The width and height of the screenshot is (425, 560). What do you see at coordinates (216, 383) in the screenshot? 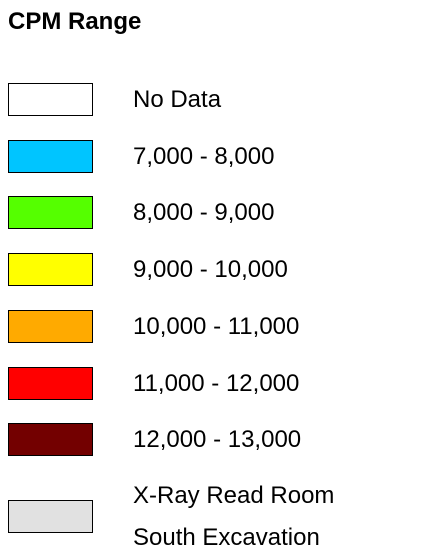
I see `legend-label: 11,000 - 12,000` at bounding box center [216, 383].